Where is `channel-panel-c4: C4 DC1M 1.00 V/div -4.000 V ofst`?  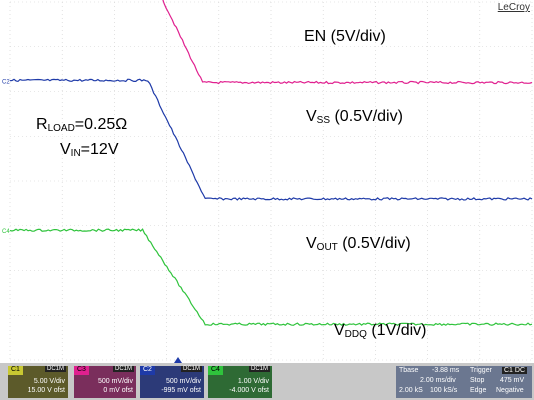
channel-panel-c4: C4 DC1M 1.00 V/div -4.000 V ofst is located at coordinates (240, 382).